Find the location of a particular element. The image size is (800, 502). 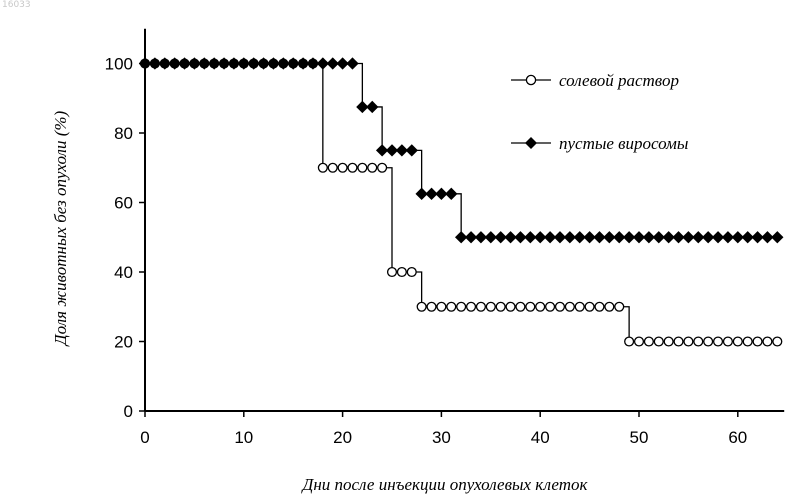

y-tick-label: 40 is located at coordinates (123, 272).